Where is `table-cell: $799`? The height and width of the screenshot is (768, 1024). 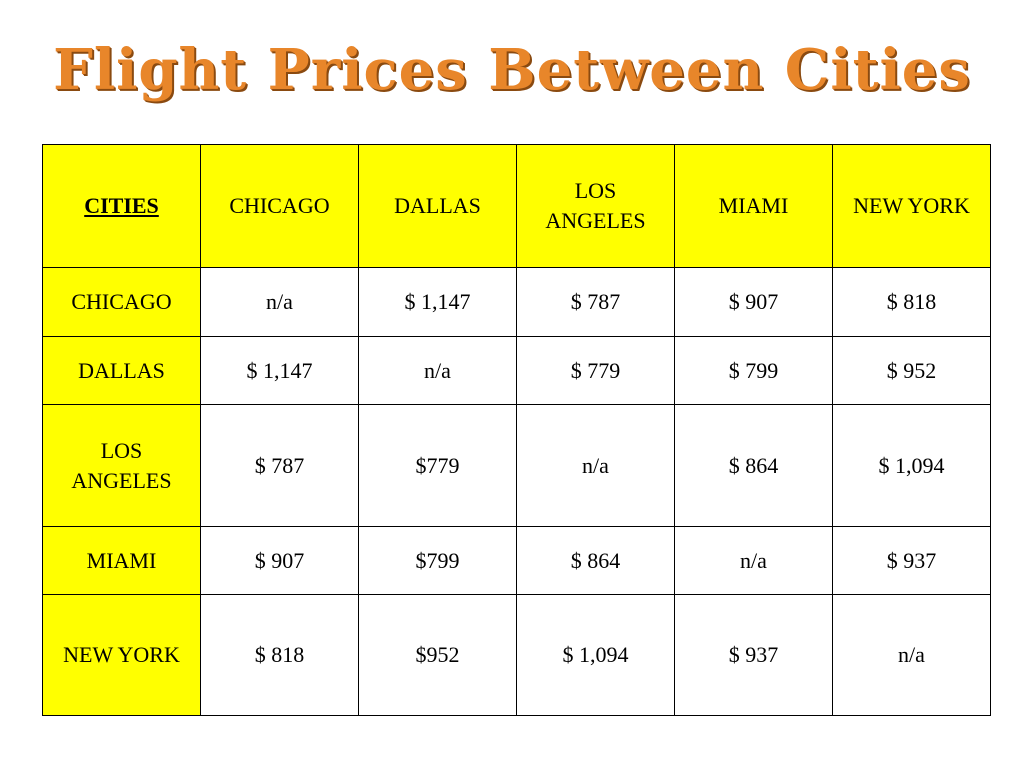
table-cell: $799 is located at coordinates (437, 560).